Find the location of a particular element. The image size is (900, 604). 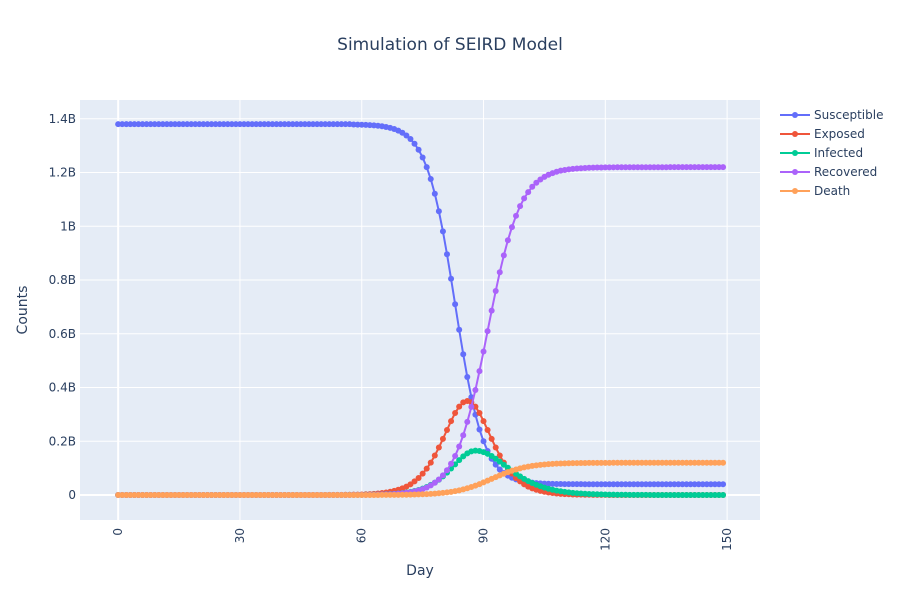

y-tick-label: 0.4B is located at coordinates (62, 388).